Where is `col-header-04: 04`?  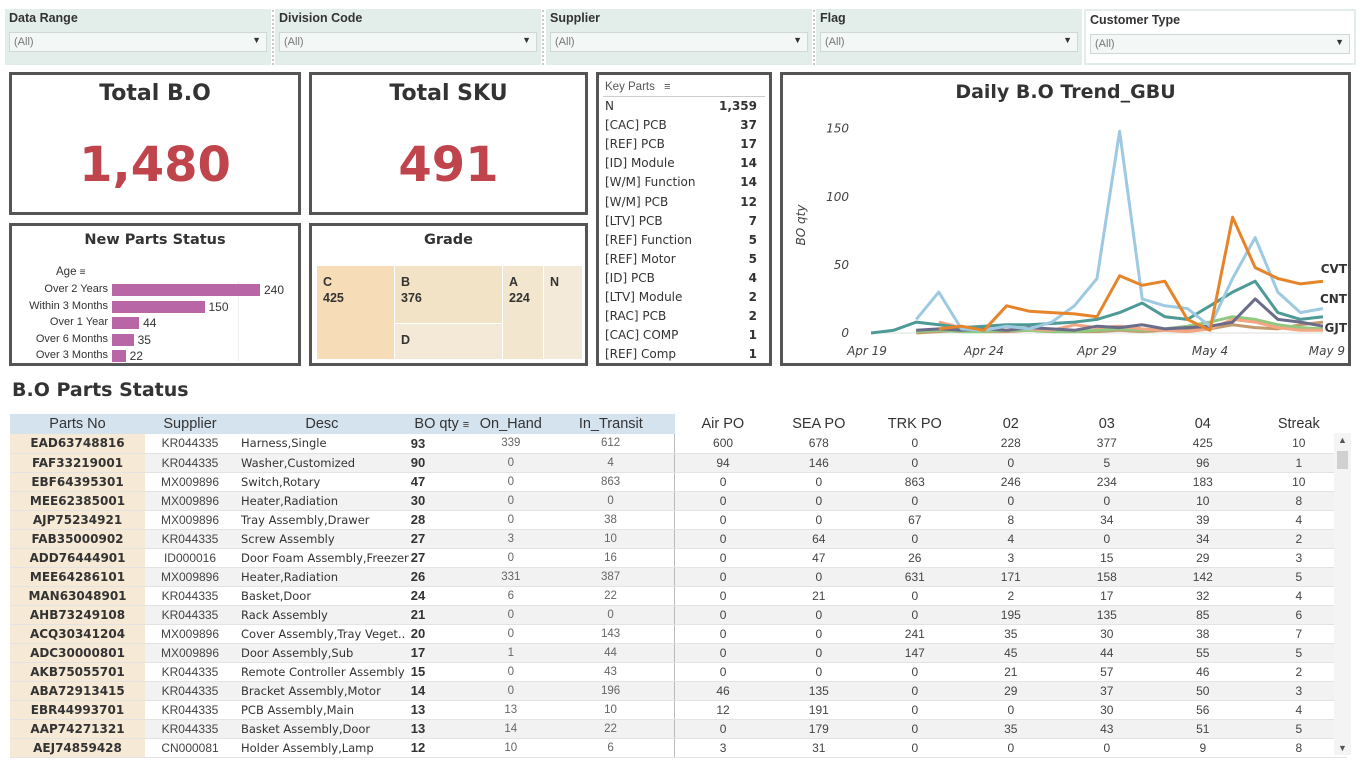
col-header-04: 04 is located at coordinates (1202, 424).